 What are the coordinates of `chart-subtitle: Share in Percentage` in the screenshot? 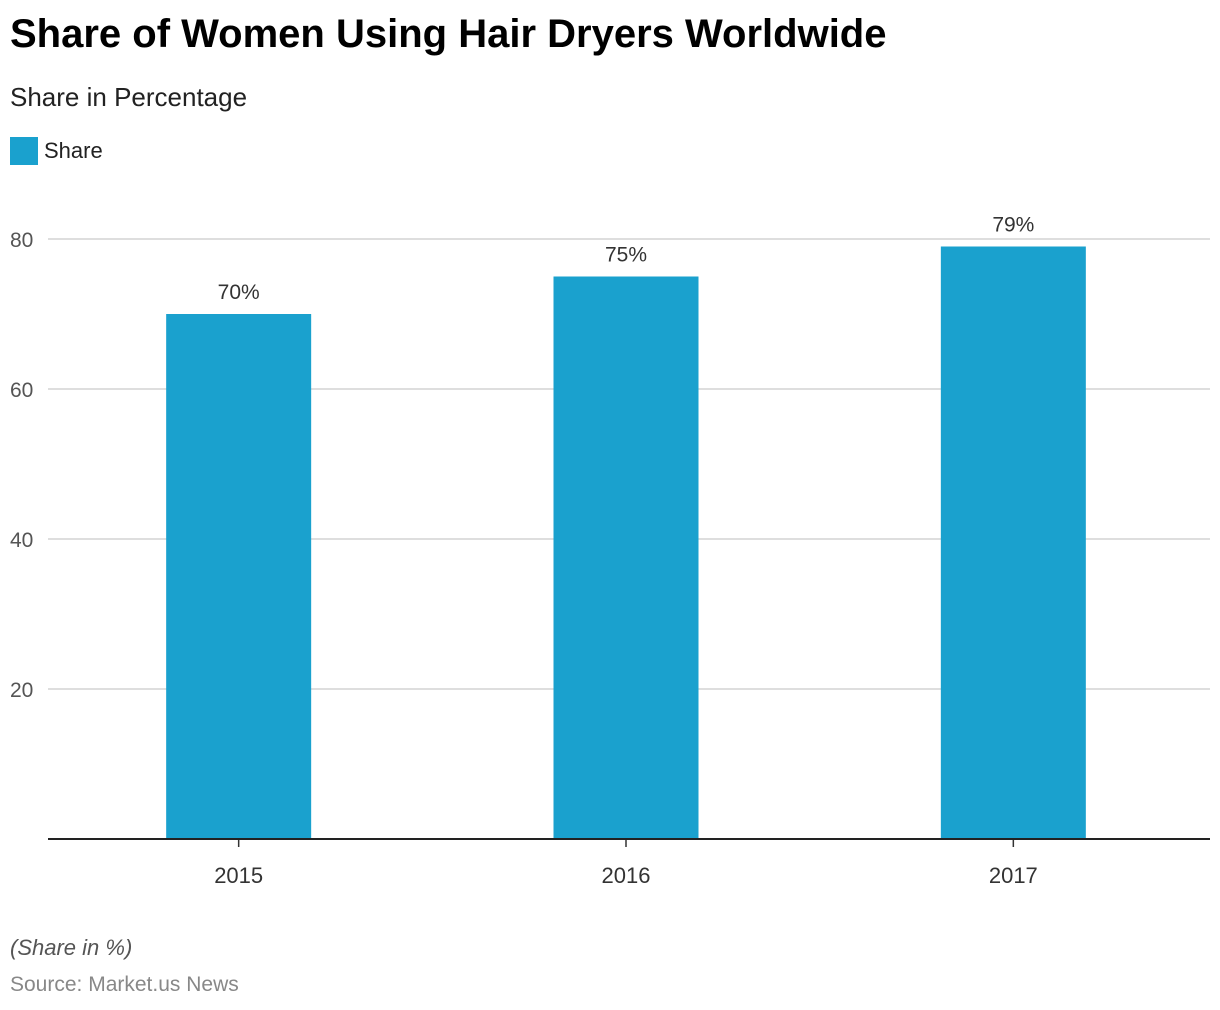 It's located at (129, 97).